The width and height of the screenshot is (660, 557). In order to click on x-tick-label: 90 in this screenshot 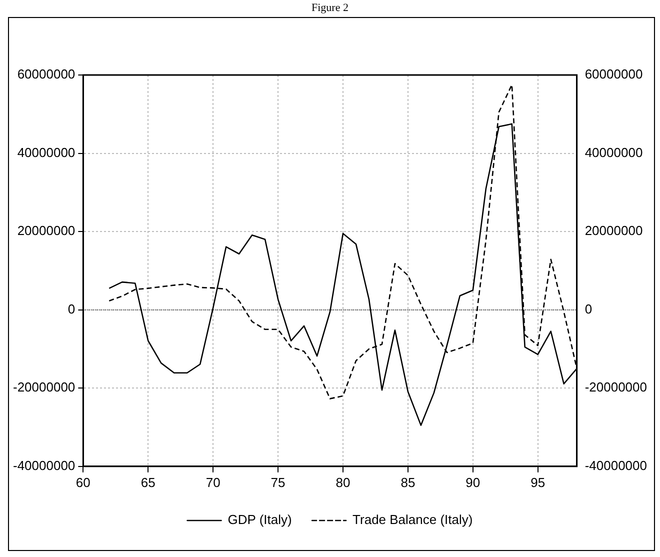, I will do `click(473, 482)`.